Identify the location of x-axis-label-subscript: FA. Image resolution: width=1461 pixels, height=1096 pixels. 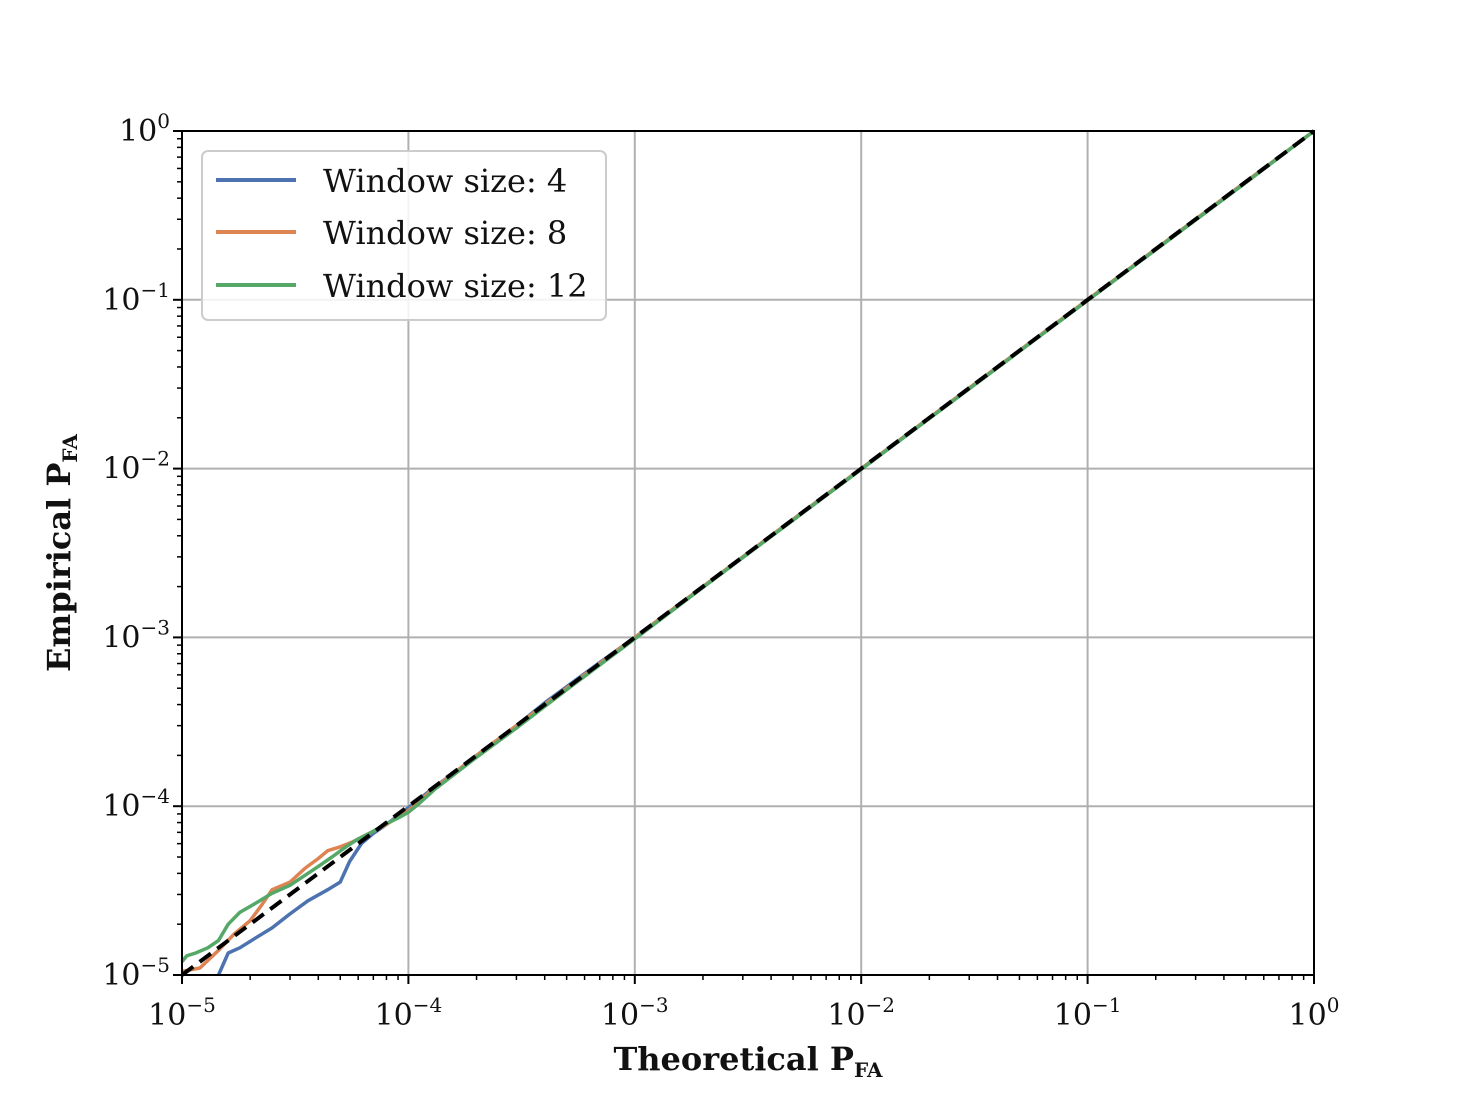
(868, 1070).